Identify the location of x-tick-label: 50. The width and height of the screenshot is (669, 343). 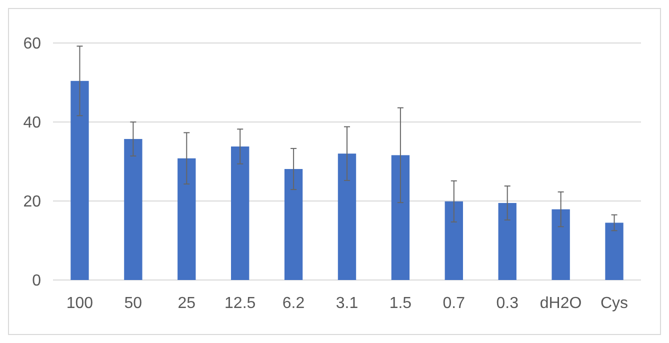
(133, 303).